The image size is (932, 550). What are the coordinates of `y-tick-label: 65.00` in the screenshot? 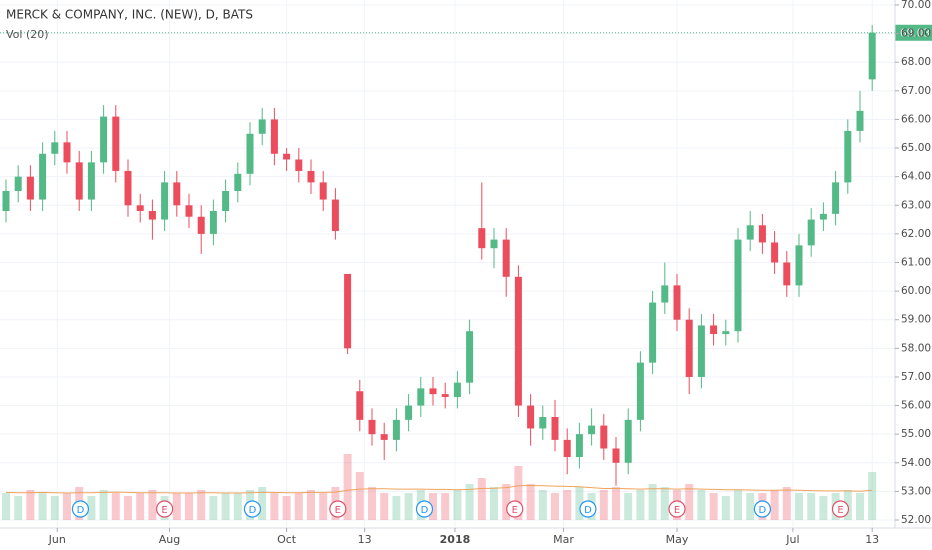 It's located at (916, 148).